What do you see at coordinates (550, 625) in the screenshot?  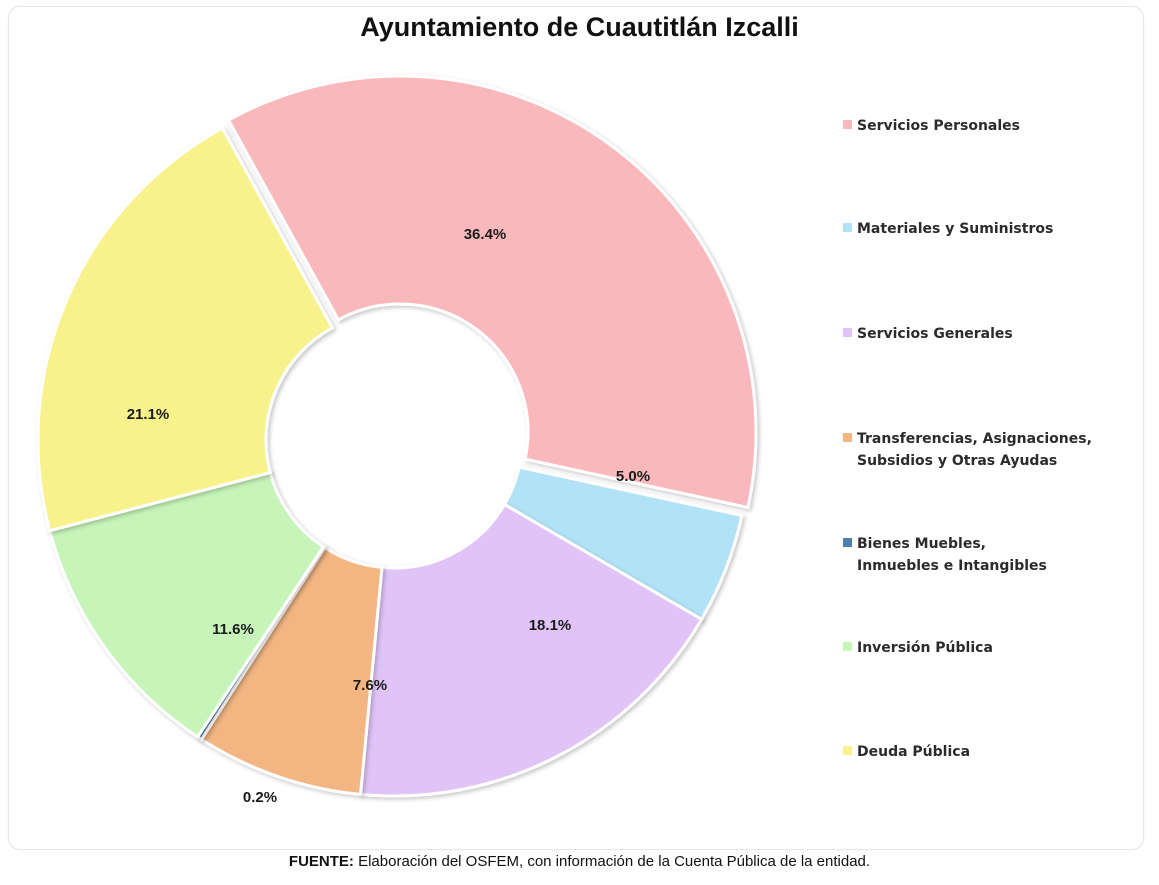 I see `data-label-servicios-generales: 18.1%` at bounding box center [550, 625].